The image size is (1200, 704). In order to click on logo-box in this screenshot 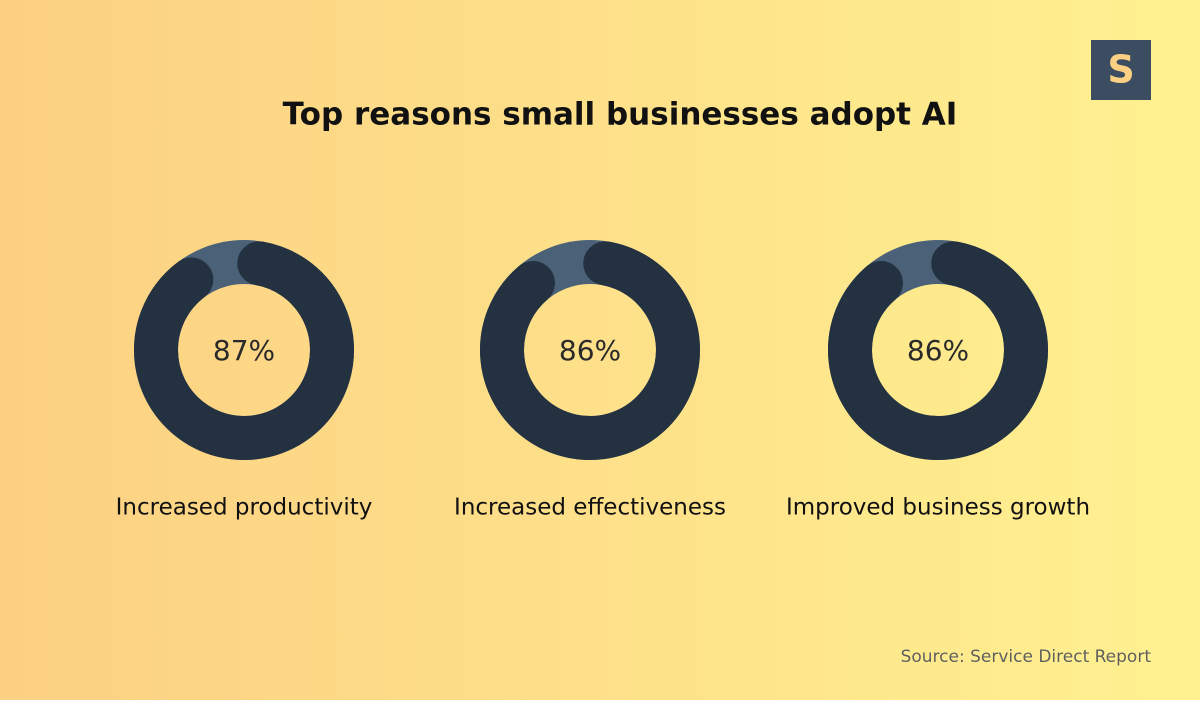, I will do `click(1121, 70)`.